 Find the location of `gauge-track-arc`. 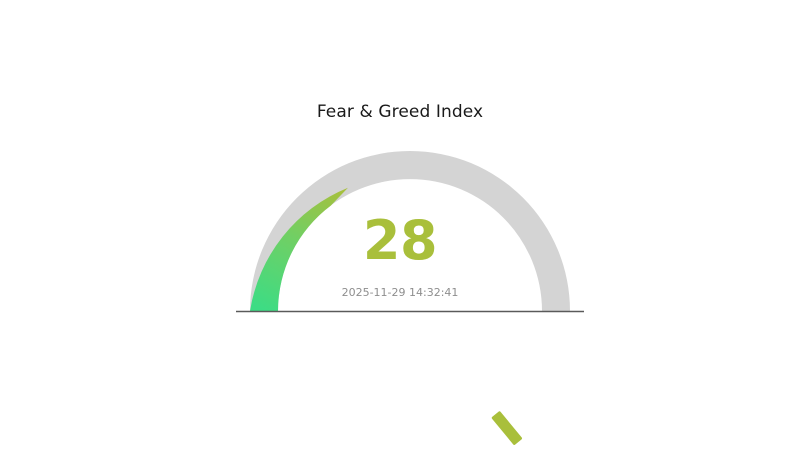

gauge-track-arc is located at coordinates (410, 231).